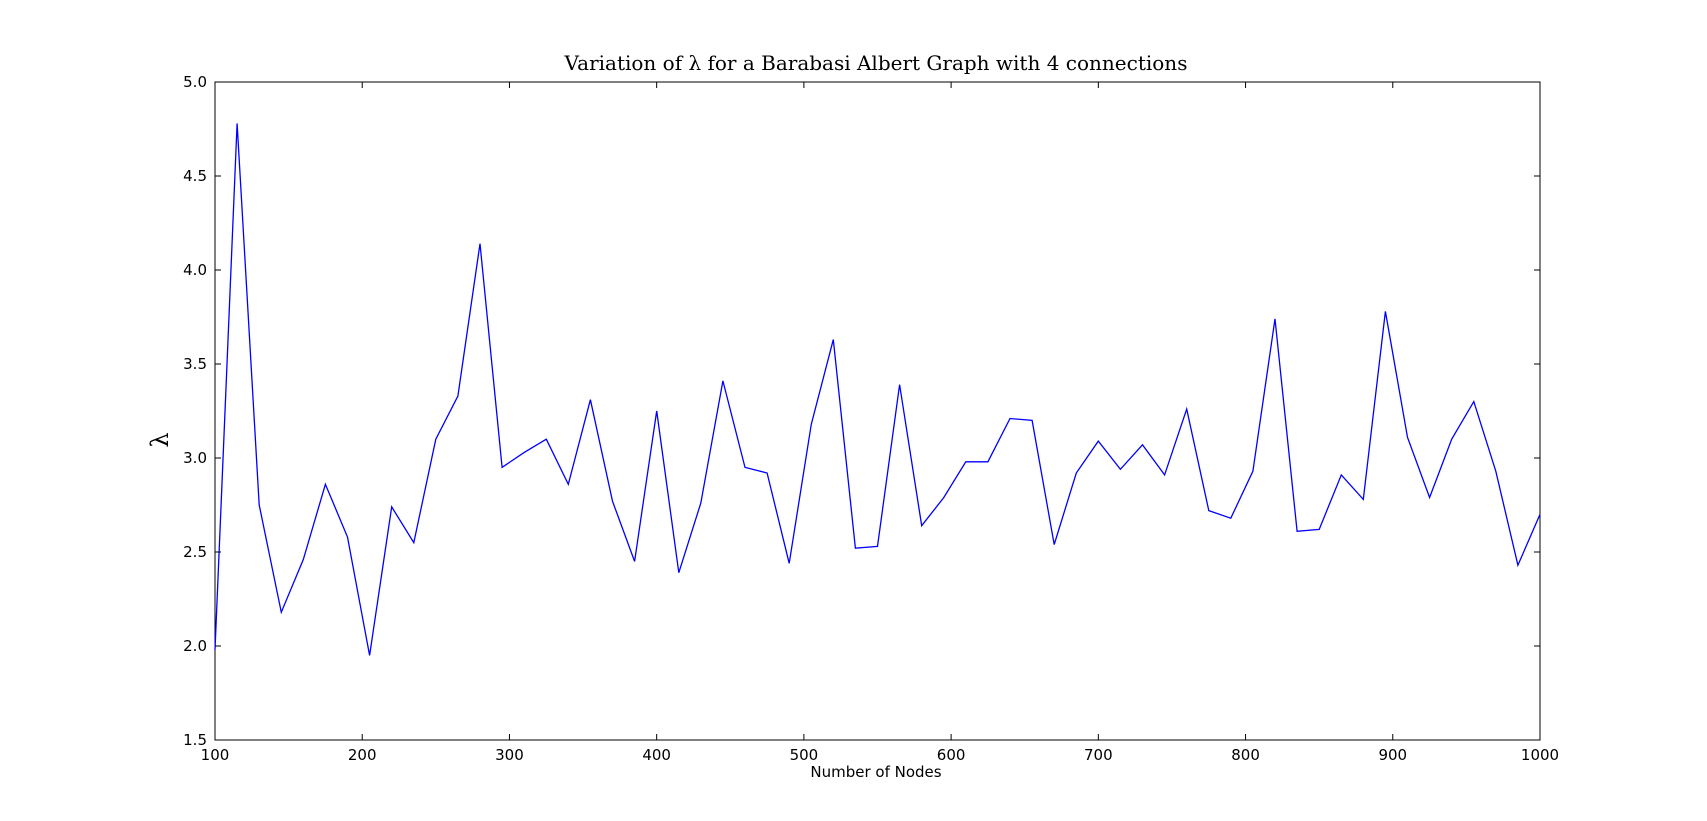  Describe the element at coordinates (195, 552) in the screenshot. I see `y-tick-label: 2.5` at that location.